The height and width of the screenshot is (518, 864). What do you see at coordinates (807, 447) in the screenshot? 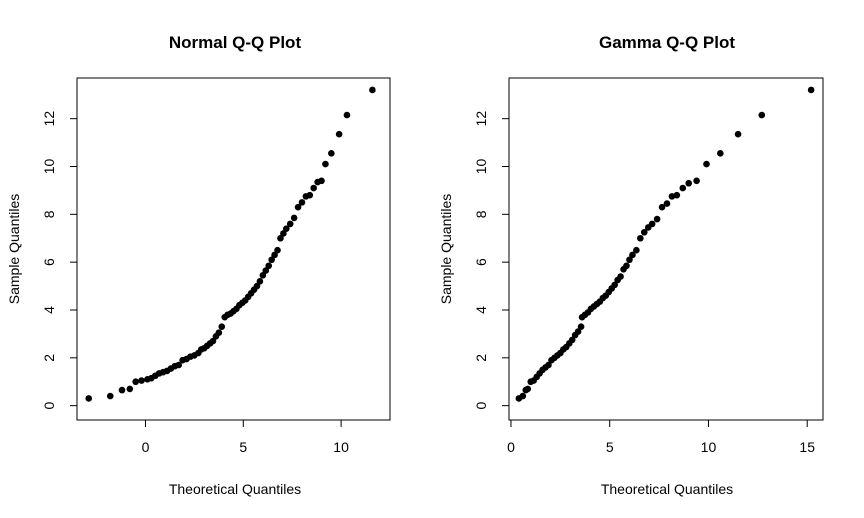
I see `x-tick-label: 15` at bounding box center [807, 447].